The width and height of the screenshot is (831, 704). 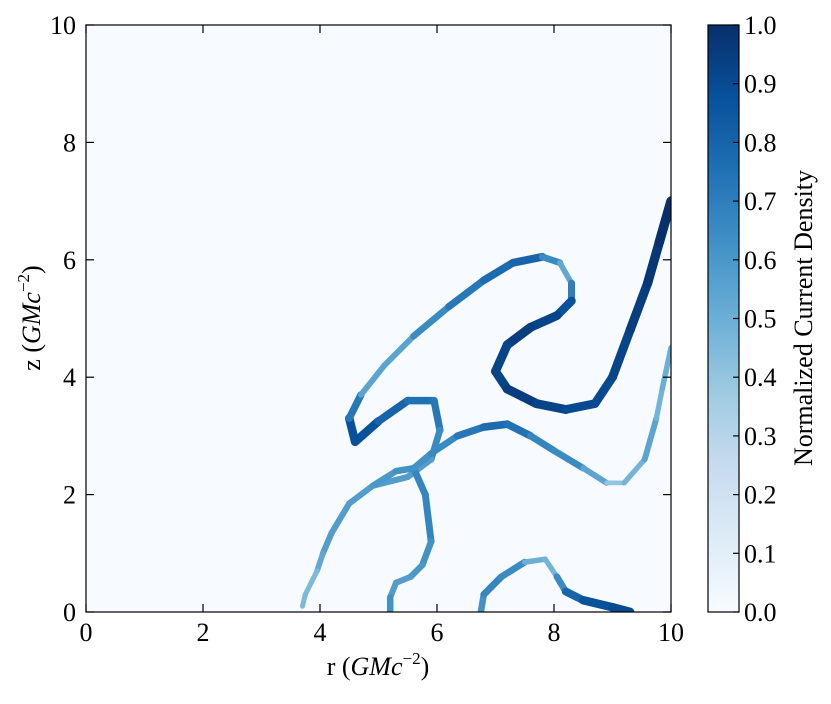 What do you see at coordinates (760, 319) in the screenshot?
I see `colorbar-tick-label: 0.5` at bounding box center [760, 319].